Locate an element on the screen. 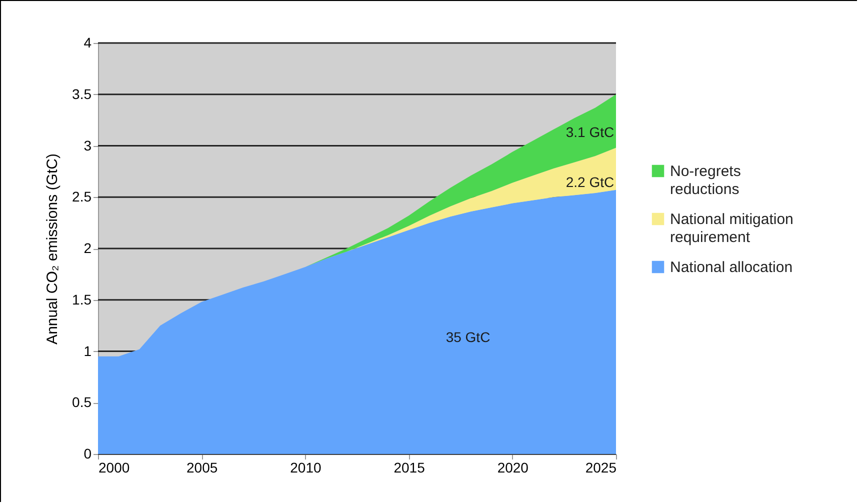 This screenshot has height=504, width=859. x-tick-label: 2000 is located at coordinates (114, 468).